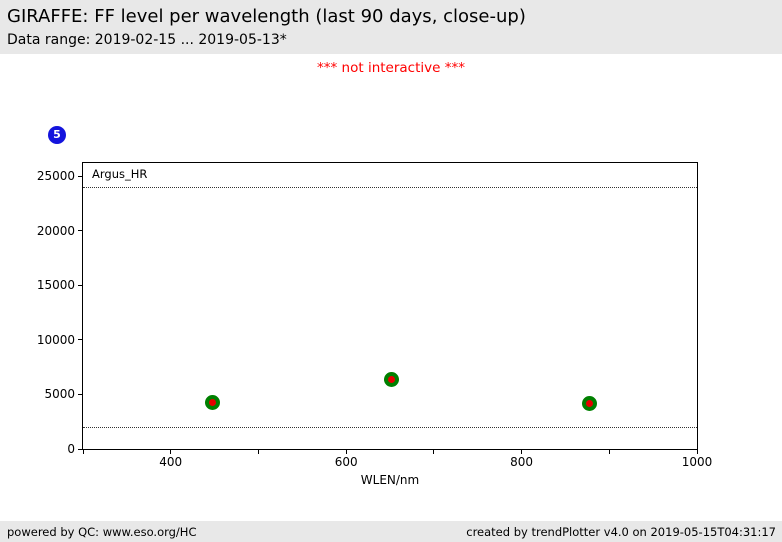  Describe the element at coordinates (55, 176) in the screenshot. I see `y-axis-tick-label: 25000` at that location.